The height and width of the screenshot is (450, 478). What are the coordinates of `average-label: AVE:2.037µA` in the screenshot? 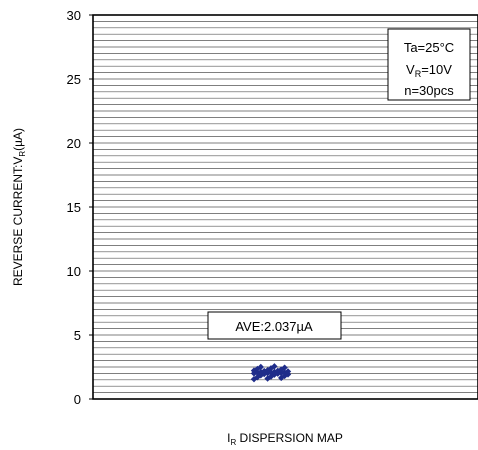 It's located at (274, 326).